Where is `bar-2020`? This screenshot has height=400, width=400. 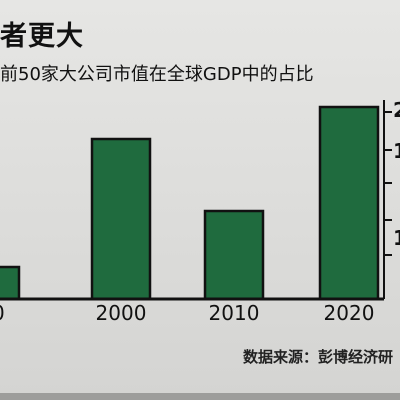
bar-2020 is located at coordinates (349, 203).